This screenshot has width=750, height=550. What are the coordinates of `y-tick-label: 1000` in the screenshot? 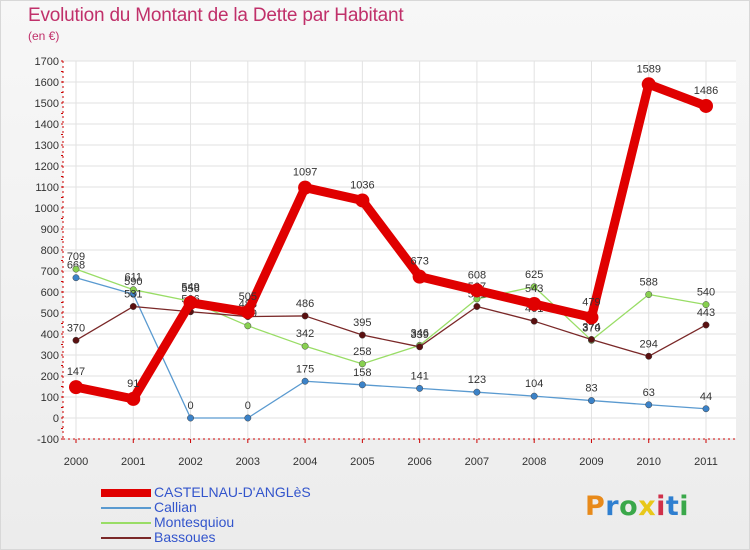 It's located at (47, 209).